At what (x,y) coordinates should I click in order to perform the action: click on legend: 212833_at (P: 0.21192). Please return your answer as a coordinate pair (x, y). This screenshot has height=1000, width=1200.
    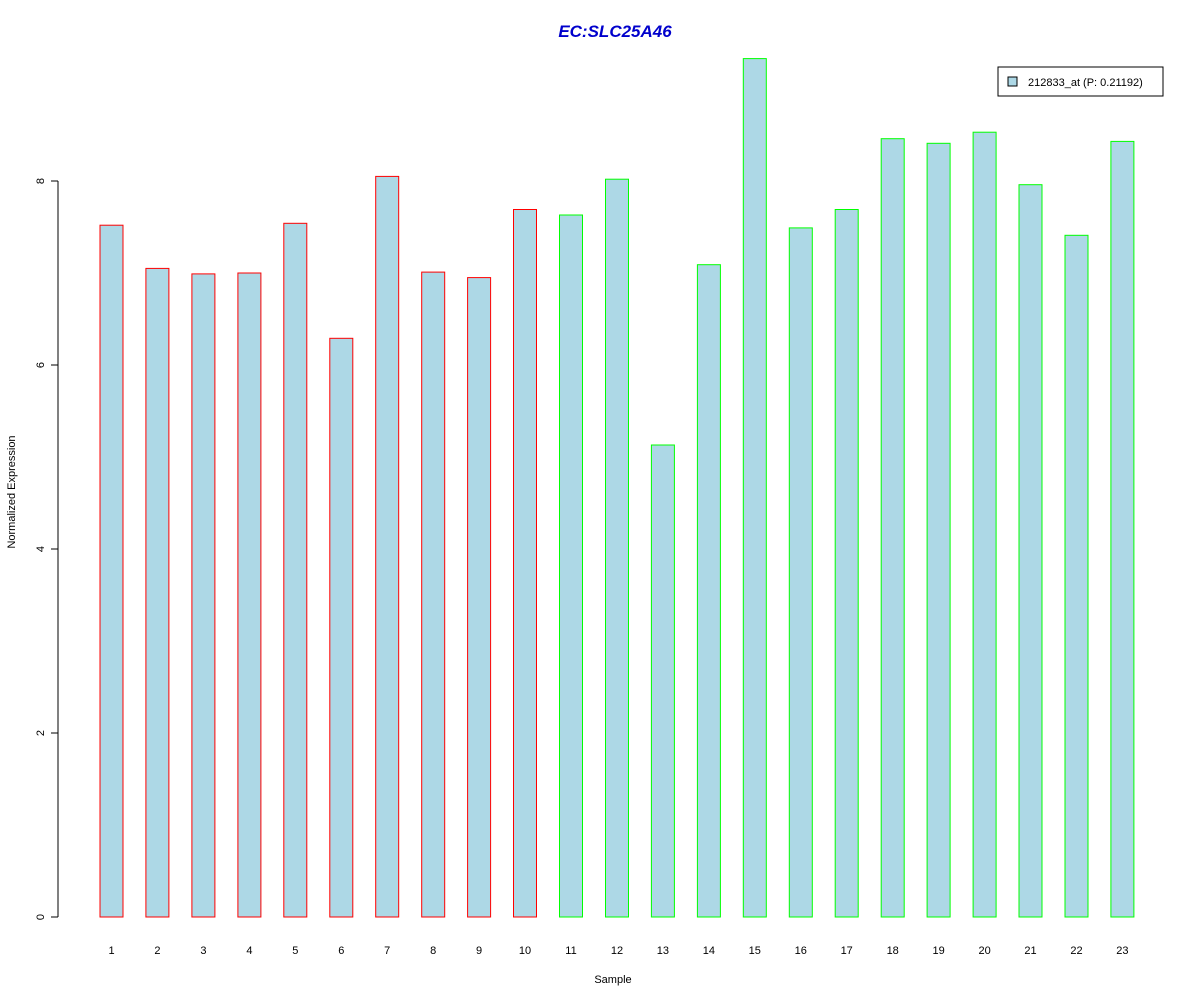
    Looking at the image, I should click on (1080, 81).